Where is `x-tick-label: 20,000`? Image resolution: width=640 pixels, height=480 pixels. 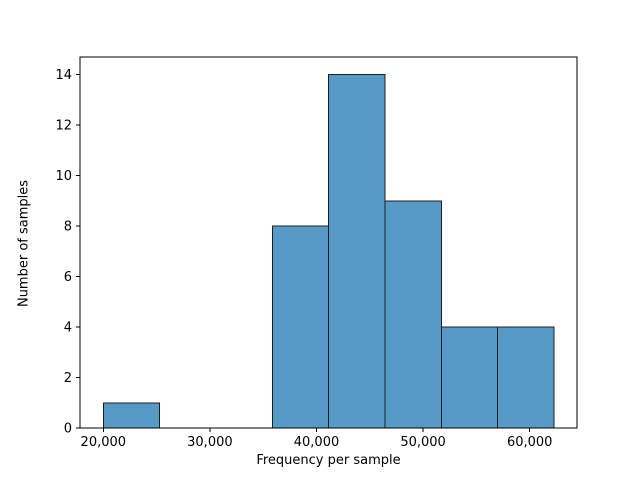
x-tick-label: 20,000 is located at coordinates (104, 442).